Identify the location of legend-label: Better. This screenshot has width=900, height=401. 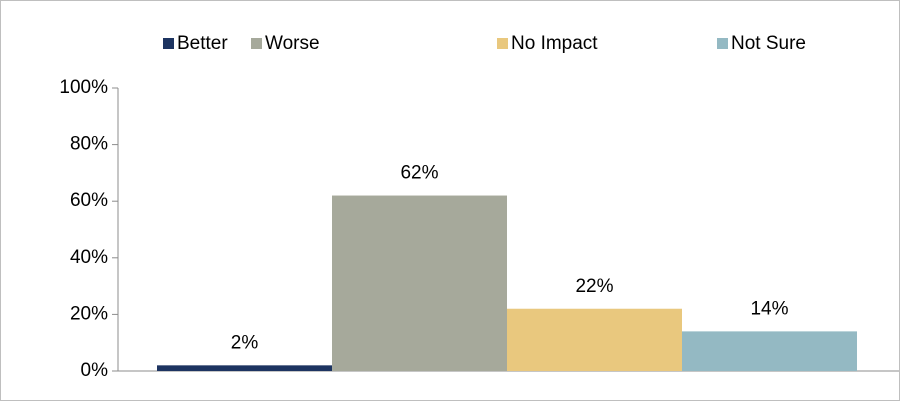
(202, 43).